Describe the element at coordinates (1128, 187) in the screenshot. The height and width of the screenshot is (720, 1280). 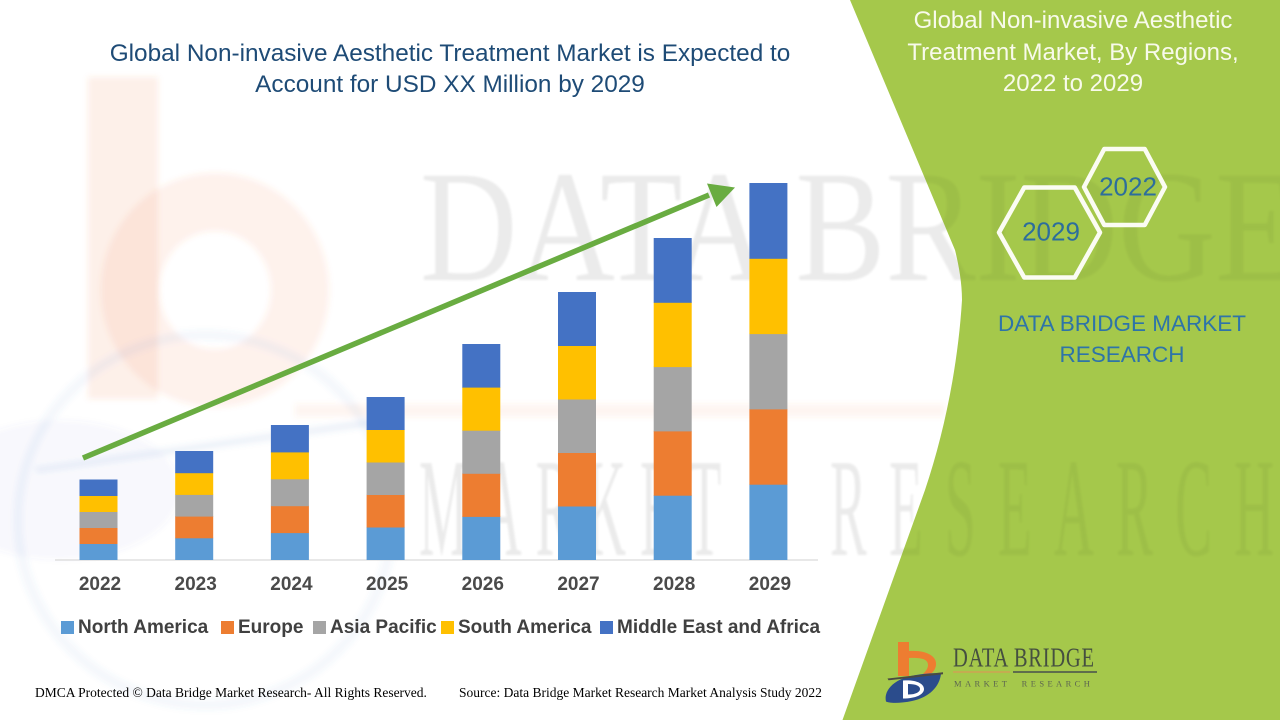
I see `svg-text: 2022` at that location.